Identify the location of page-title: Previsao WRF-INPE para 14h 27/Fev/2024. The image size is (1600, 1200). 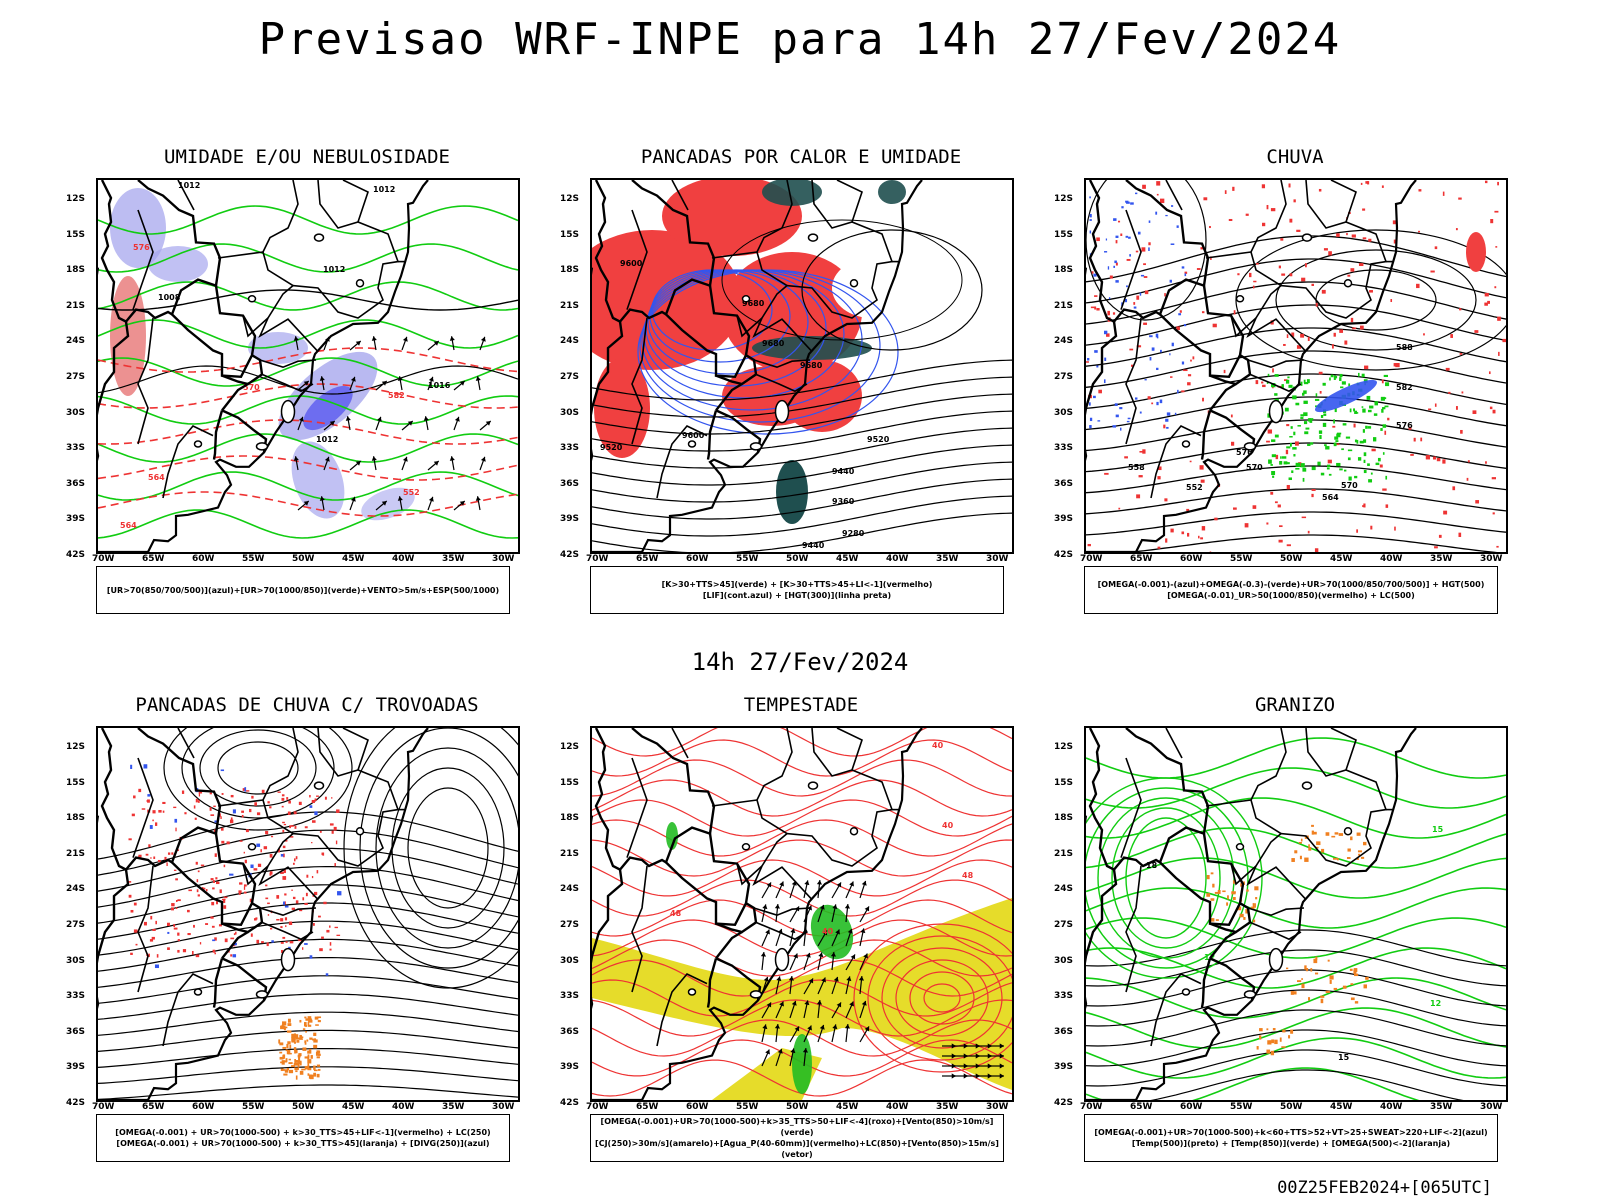
(800, 39).